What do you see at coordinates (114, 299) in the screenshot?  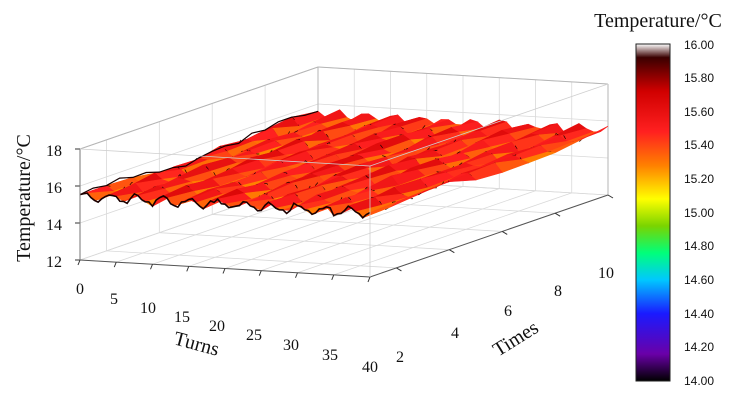 I see `x-tick-label: 5` at bounding box center [114, 299].